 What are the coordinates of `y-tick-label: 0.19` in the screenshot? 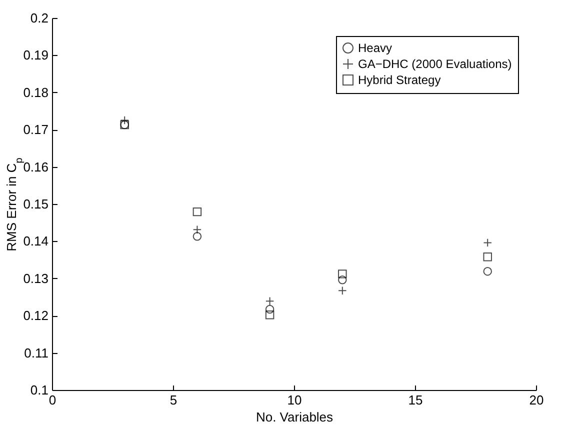 It's located at (35, 55).